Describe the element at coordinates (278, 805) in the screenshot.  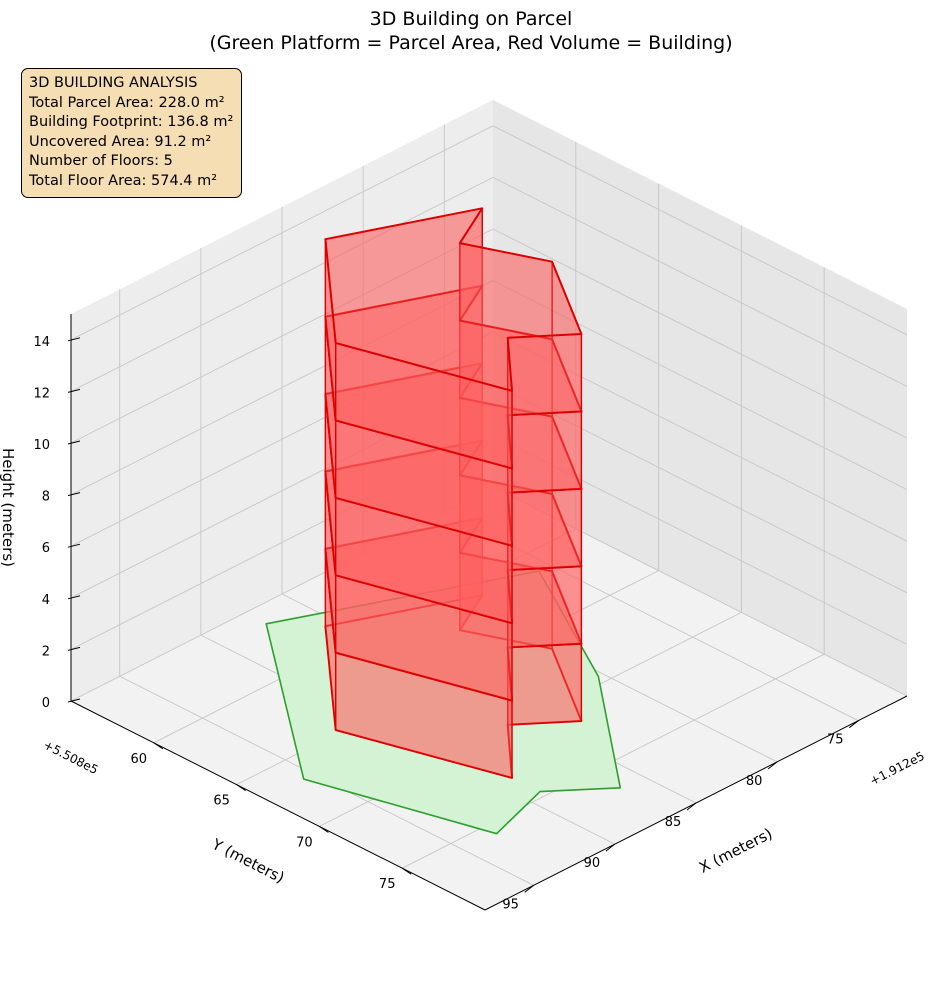
I see `y-axis-line` at that location.